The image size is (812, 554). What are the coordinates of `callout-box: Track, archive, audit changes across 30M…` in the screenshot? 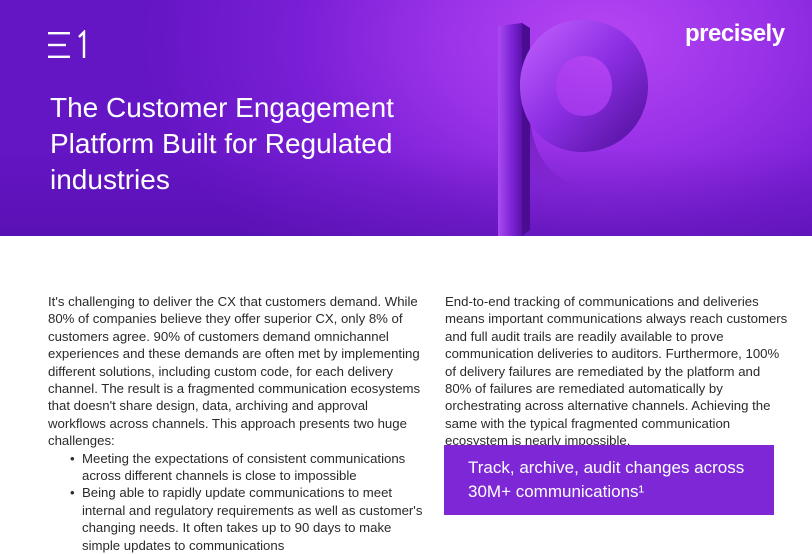 It's located at (609, 480).